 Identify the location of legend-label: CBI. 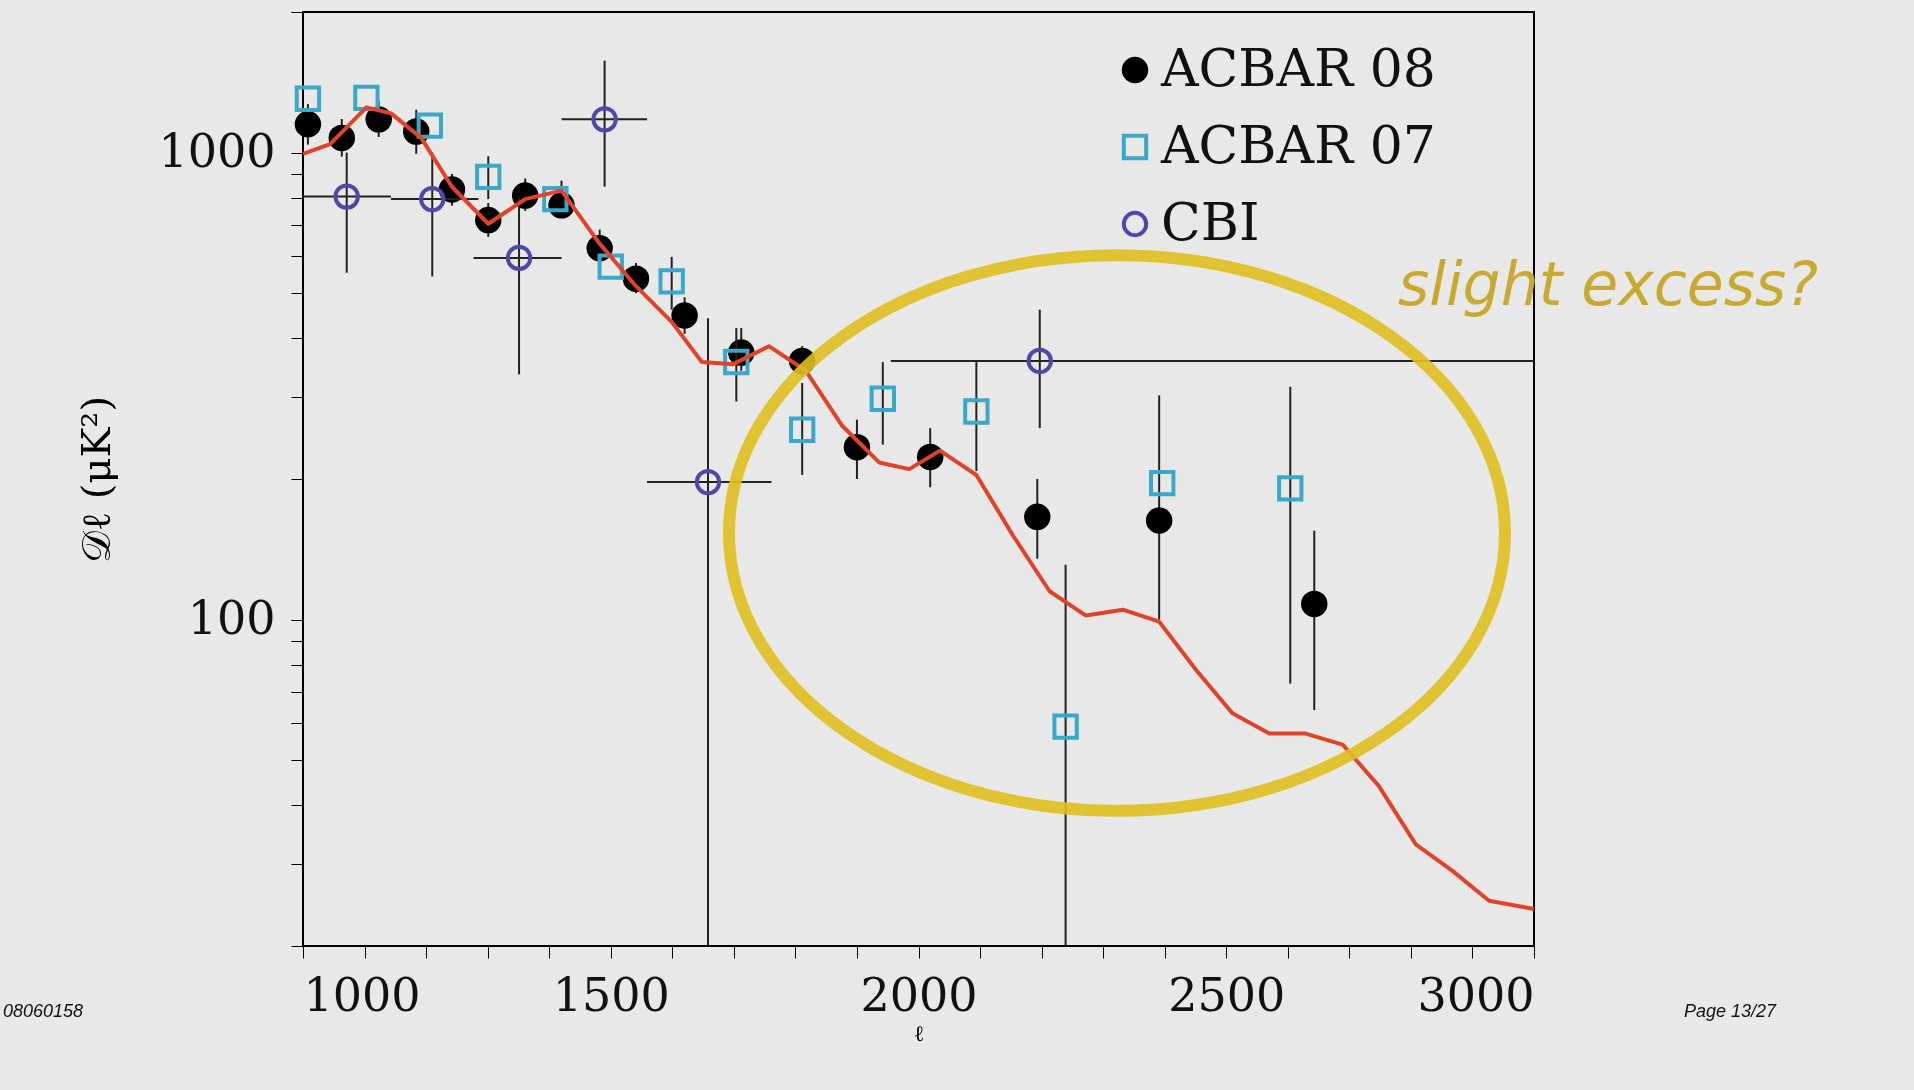
(1210, 222).